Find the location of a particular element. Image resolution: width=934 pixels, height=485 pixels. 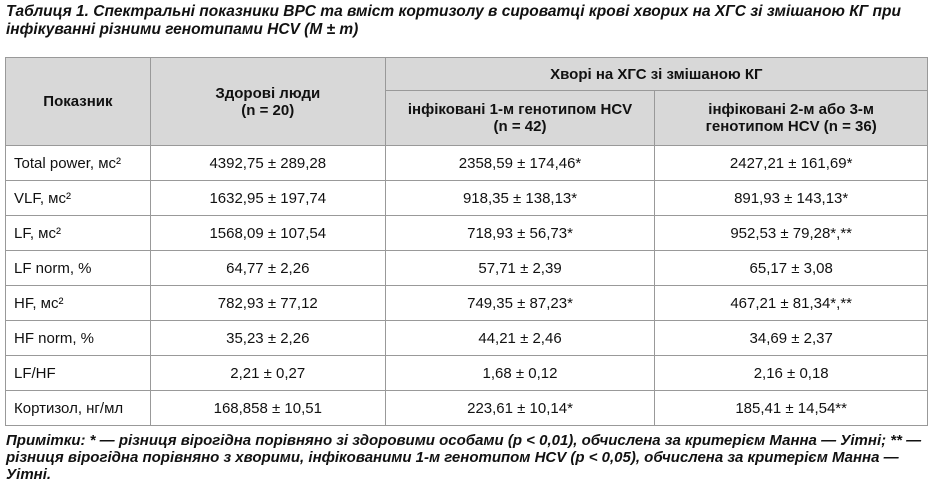

row-label: VLF, мс² is located at coordinates (78, 198).